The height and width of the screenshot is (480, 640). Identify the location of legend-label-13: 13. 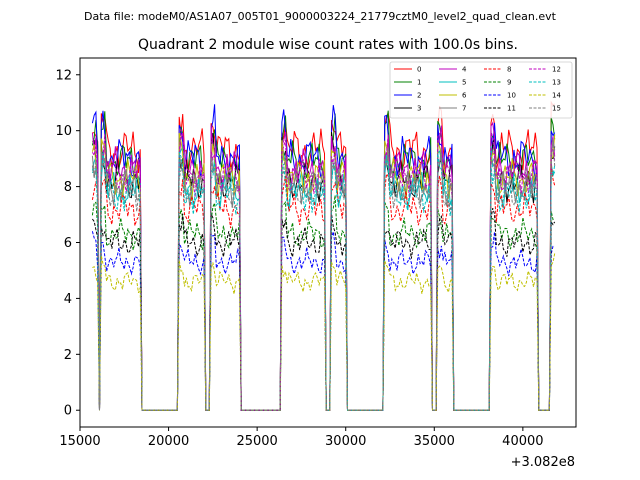
(556, 83).